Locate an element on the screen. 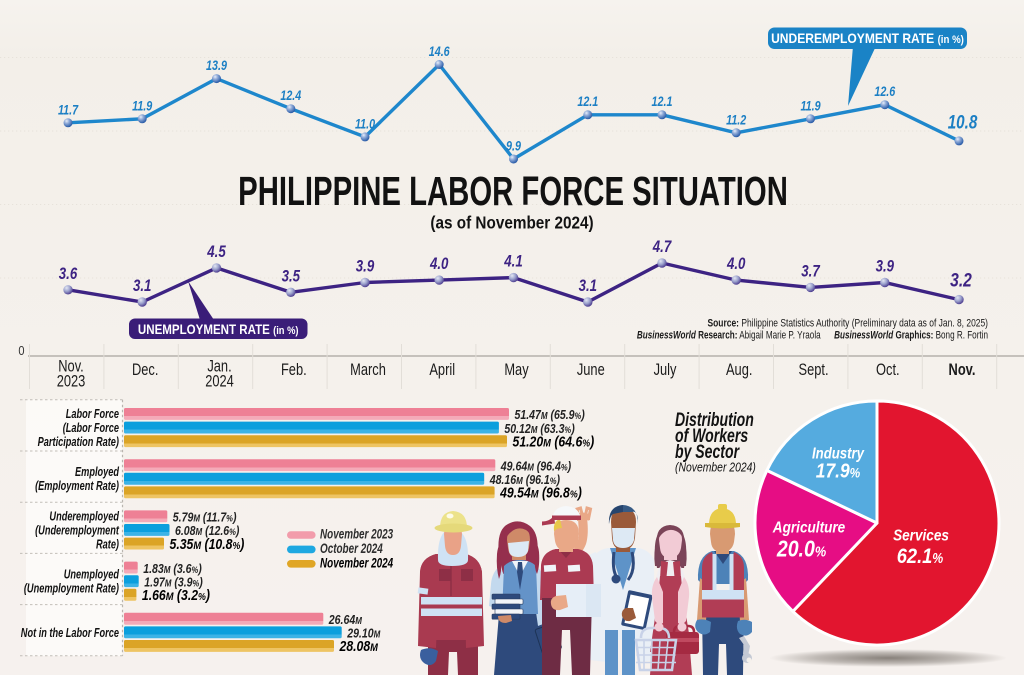 The width and height of the screenshot is (1024, 675). svg-text: Not in the Labor Force is located at coordinates (70, 633).